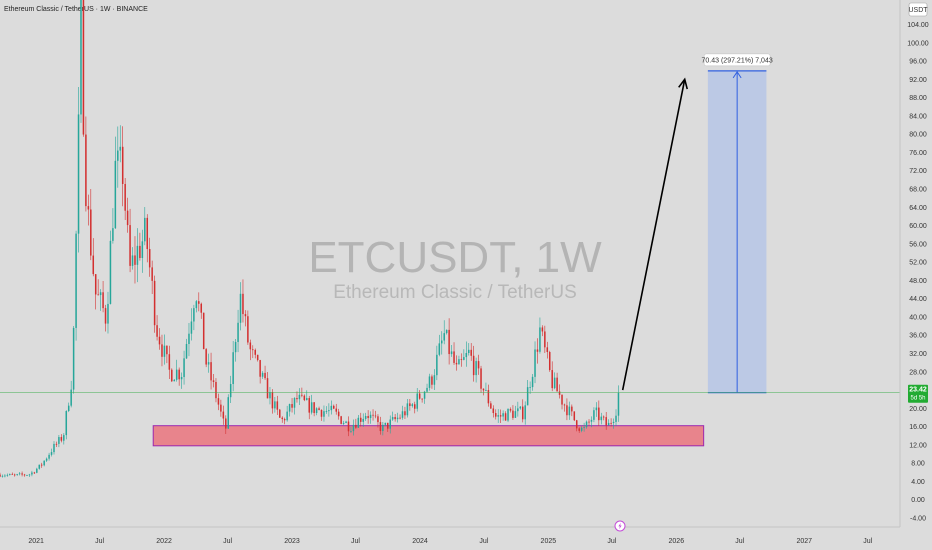 This screenshot has width=932, height=550. What do you see at coordinates (918, 299) in the screenshot?
I see `price-tick-label: 44.00` at bounding box center [918, 299].